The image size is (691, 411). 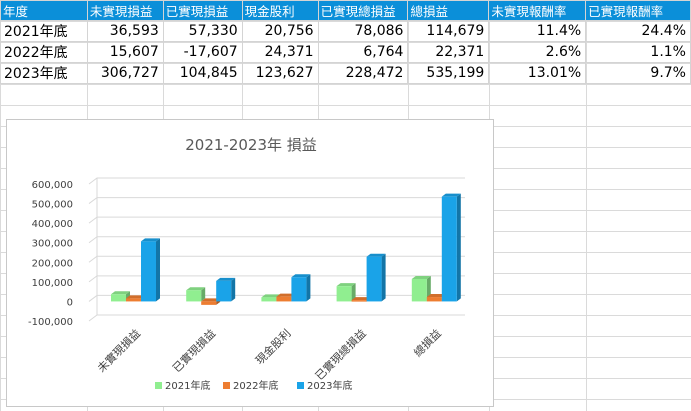 What do you see at coordinates (638, 10) in the screenshot?
I see `column-header: 已實現報酬率` at bounding box center [638, 10].